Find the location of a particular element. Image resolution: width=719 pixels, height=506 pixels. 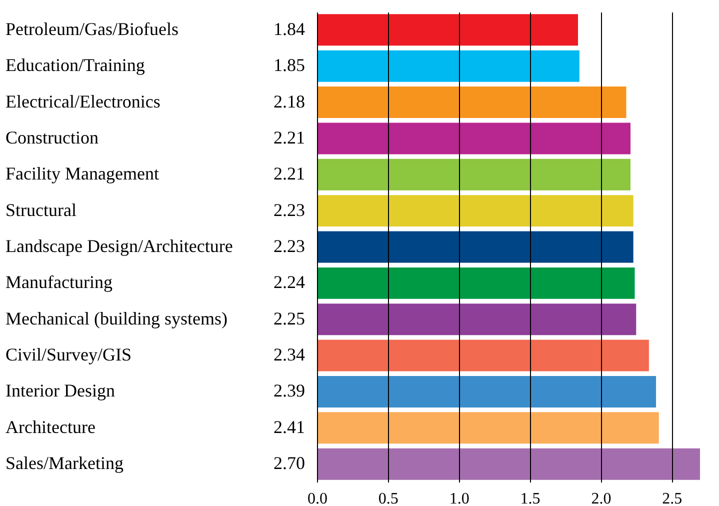

x-tick-label: 2.5 is located at coordinates (672, 498).